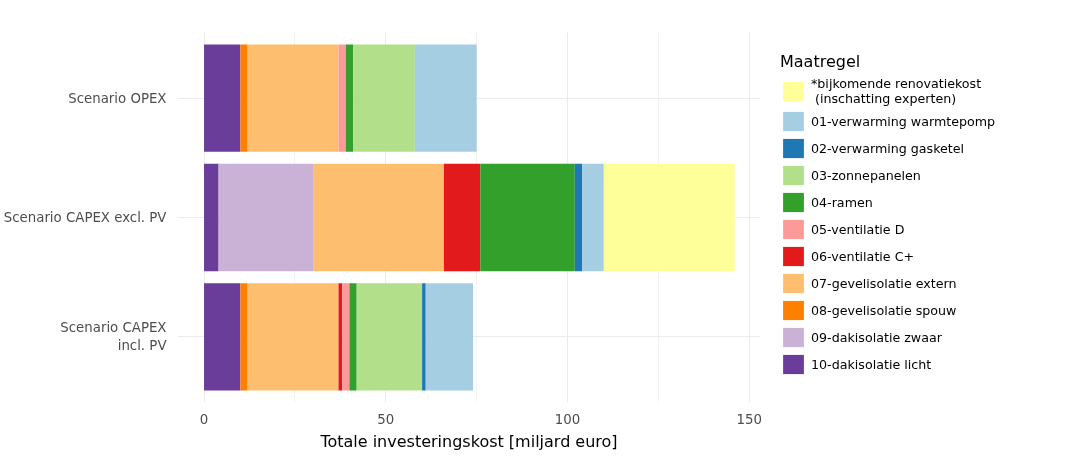 The height and width of the screenshot is (471, 1092). What do you see at coordinates (896, 91) in the screenshot?
I see `legend-label: *bijkomende renovatiekost (inschatting experten)` at bounding box center [896, 91].